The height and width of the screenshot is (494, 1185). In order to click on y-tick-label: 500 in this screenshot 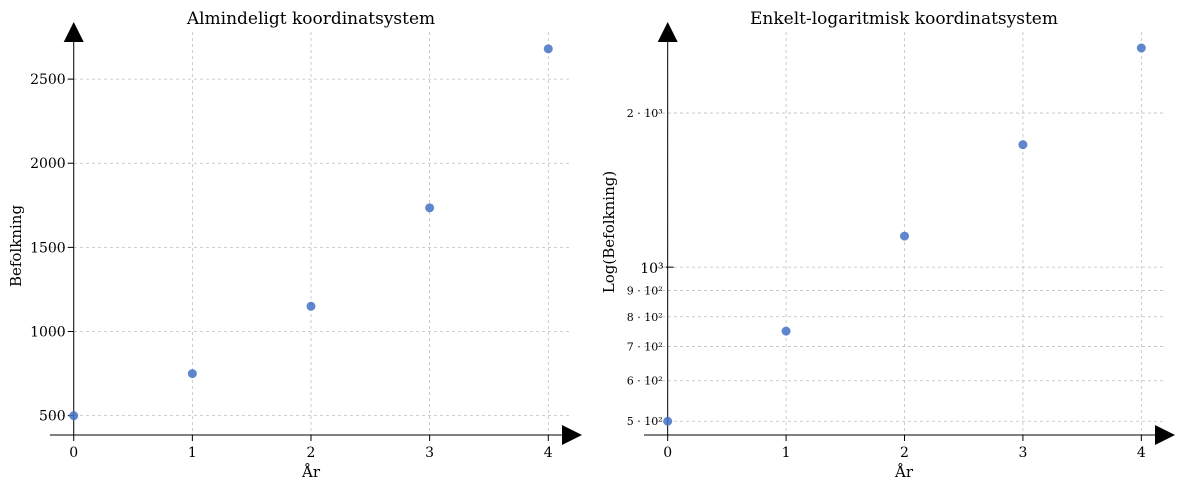, I will do `click(52, 417)`.